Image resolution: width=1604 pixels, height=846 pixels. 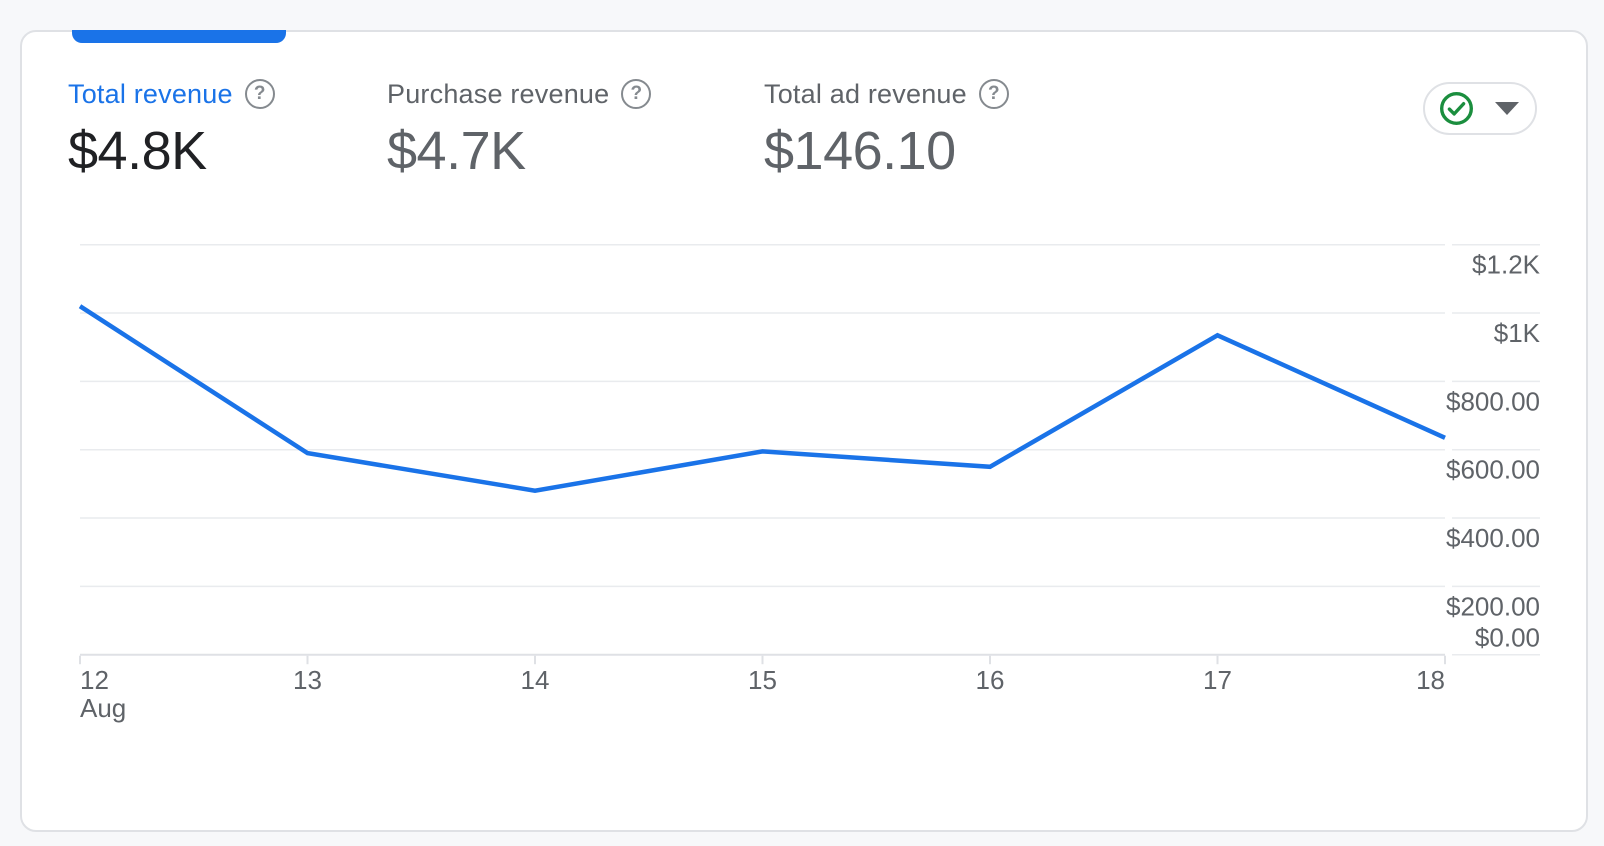 What do you see at coordinates (1493, 606) in the screenshot?
I see `y-tick-label: $200.00` at bounding box center [1493, 606].